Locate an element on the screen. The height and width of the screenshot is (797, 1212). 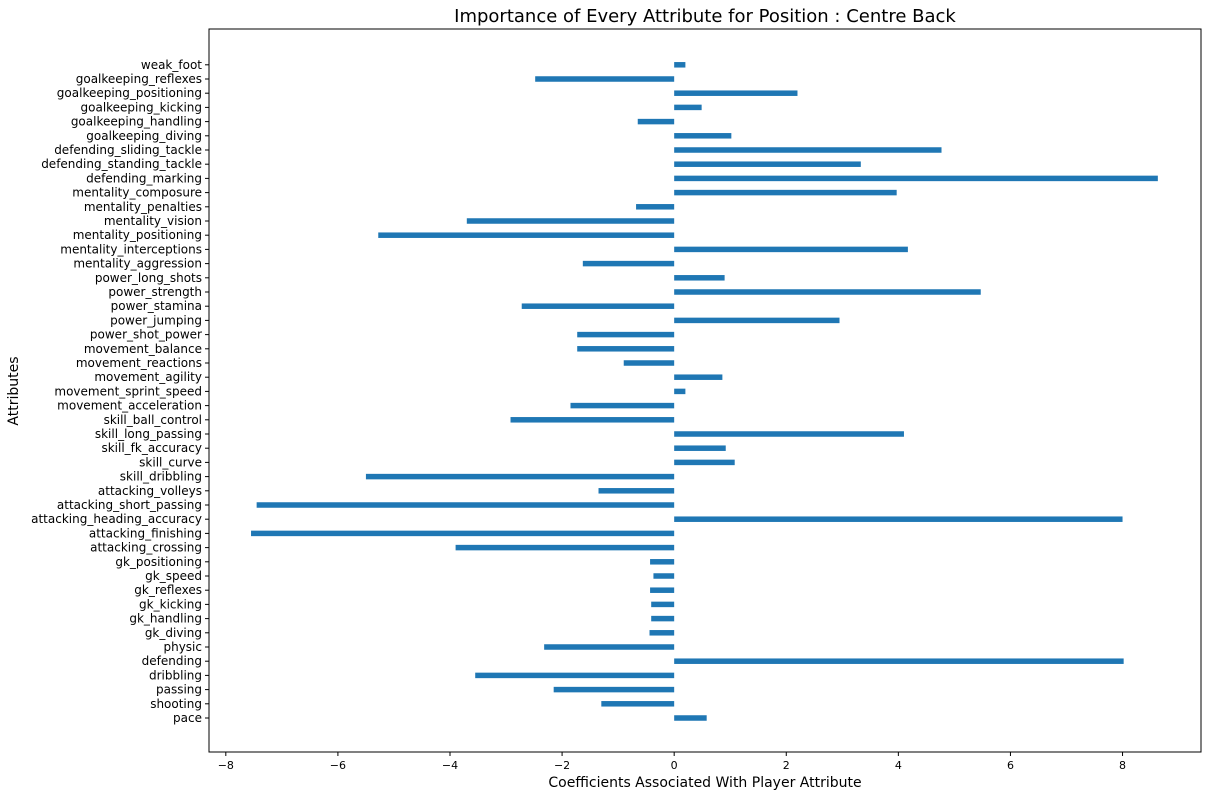
bar-defending-marking is located at coordinates (916, 178).